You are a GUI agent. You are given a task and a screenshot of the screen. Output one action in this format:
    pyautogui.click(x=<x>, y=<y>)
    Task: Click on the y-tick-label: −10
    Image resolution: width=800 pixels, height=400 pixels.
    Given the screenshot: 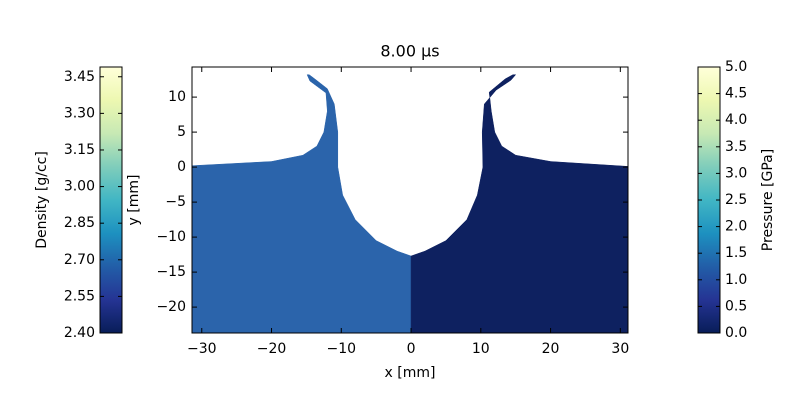 What is the action you would take?
    pyautogui.click(x=171, y=237)
    